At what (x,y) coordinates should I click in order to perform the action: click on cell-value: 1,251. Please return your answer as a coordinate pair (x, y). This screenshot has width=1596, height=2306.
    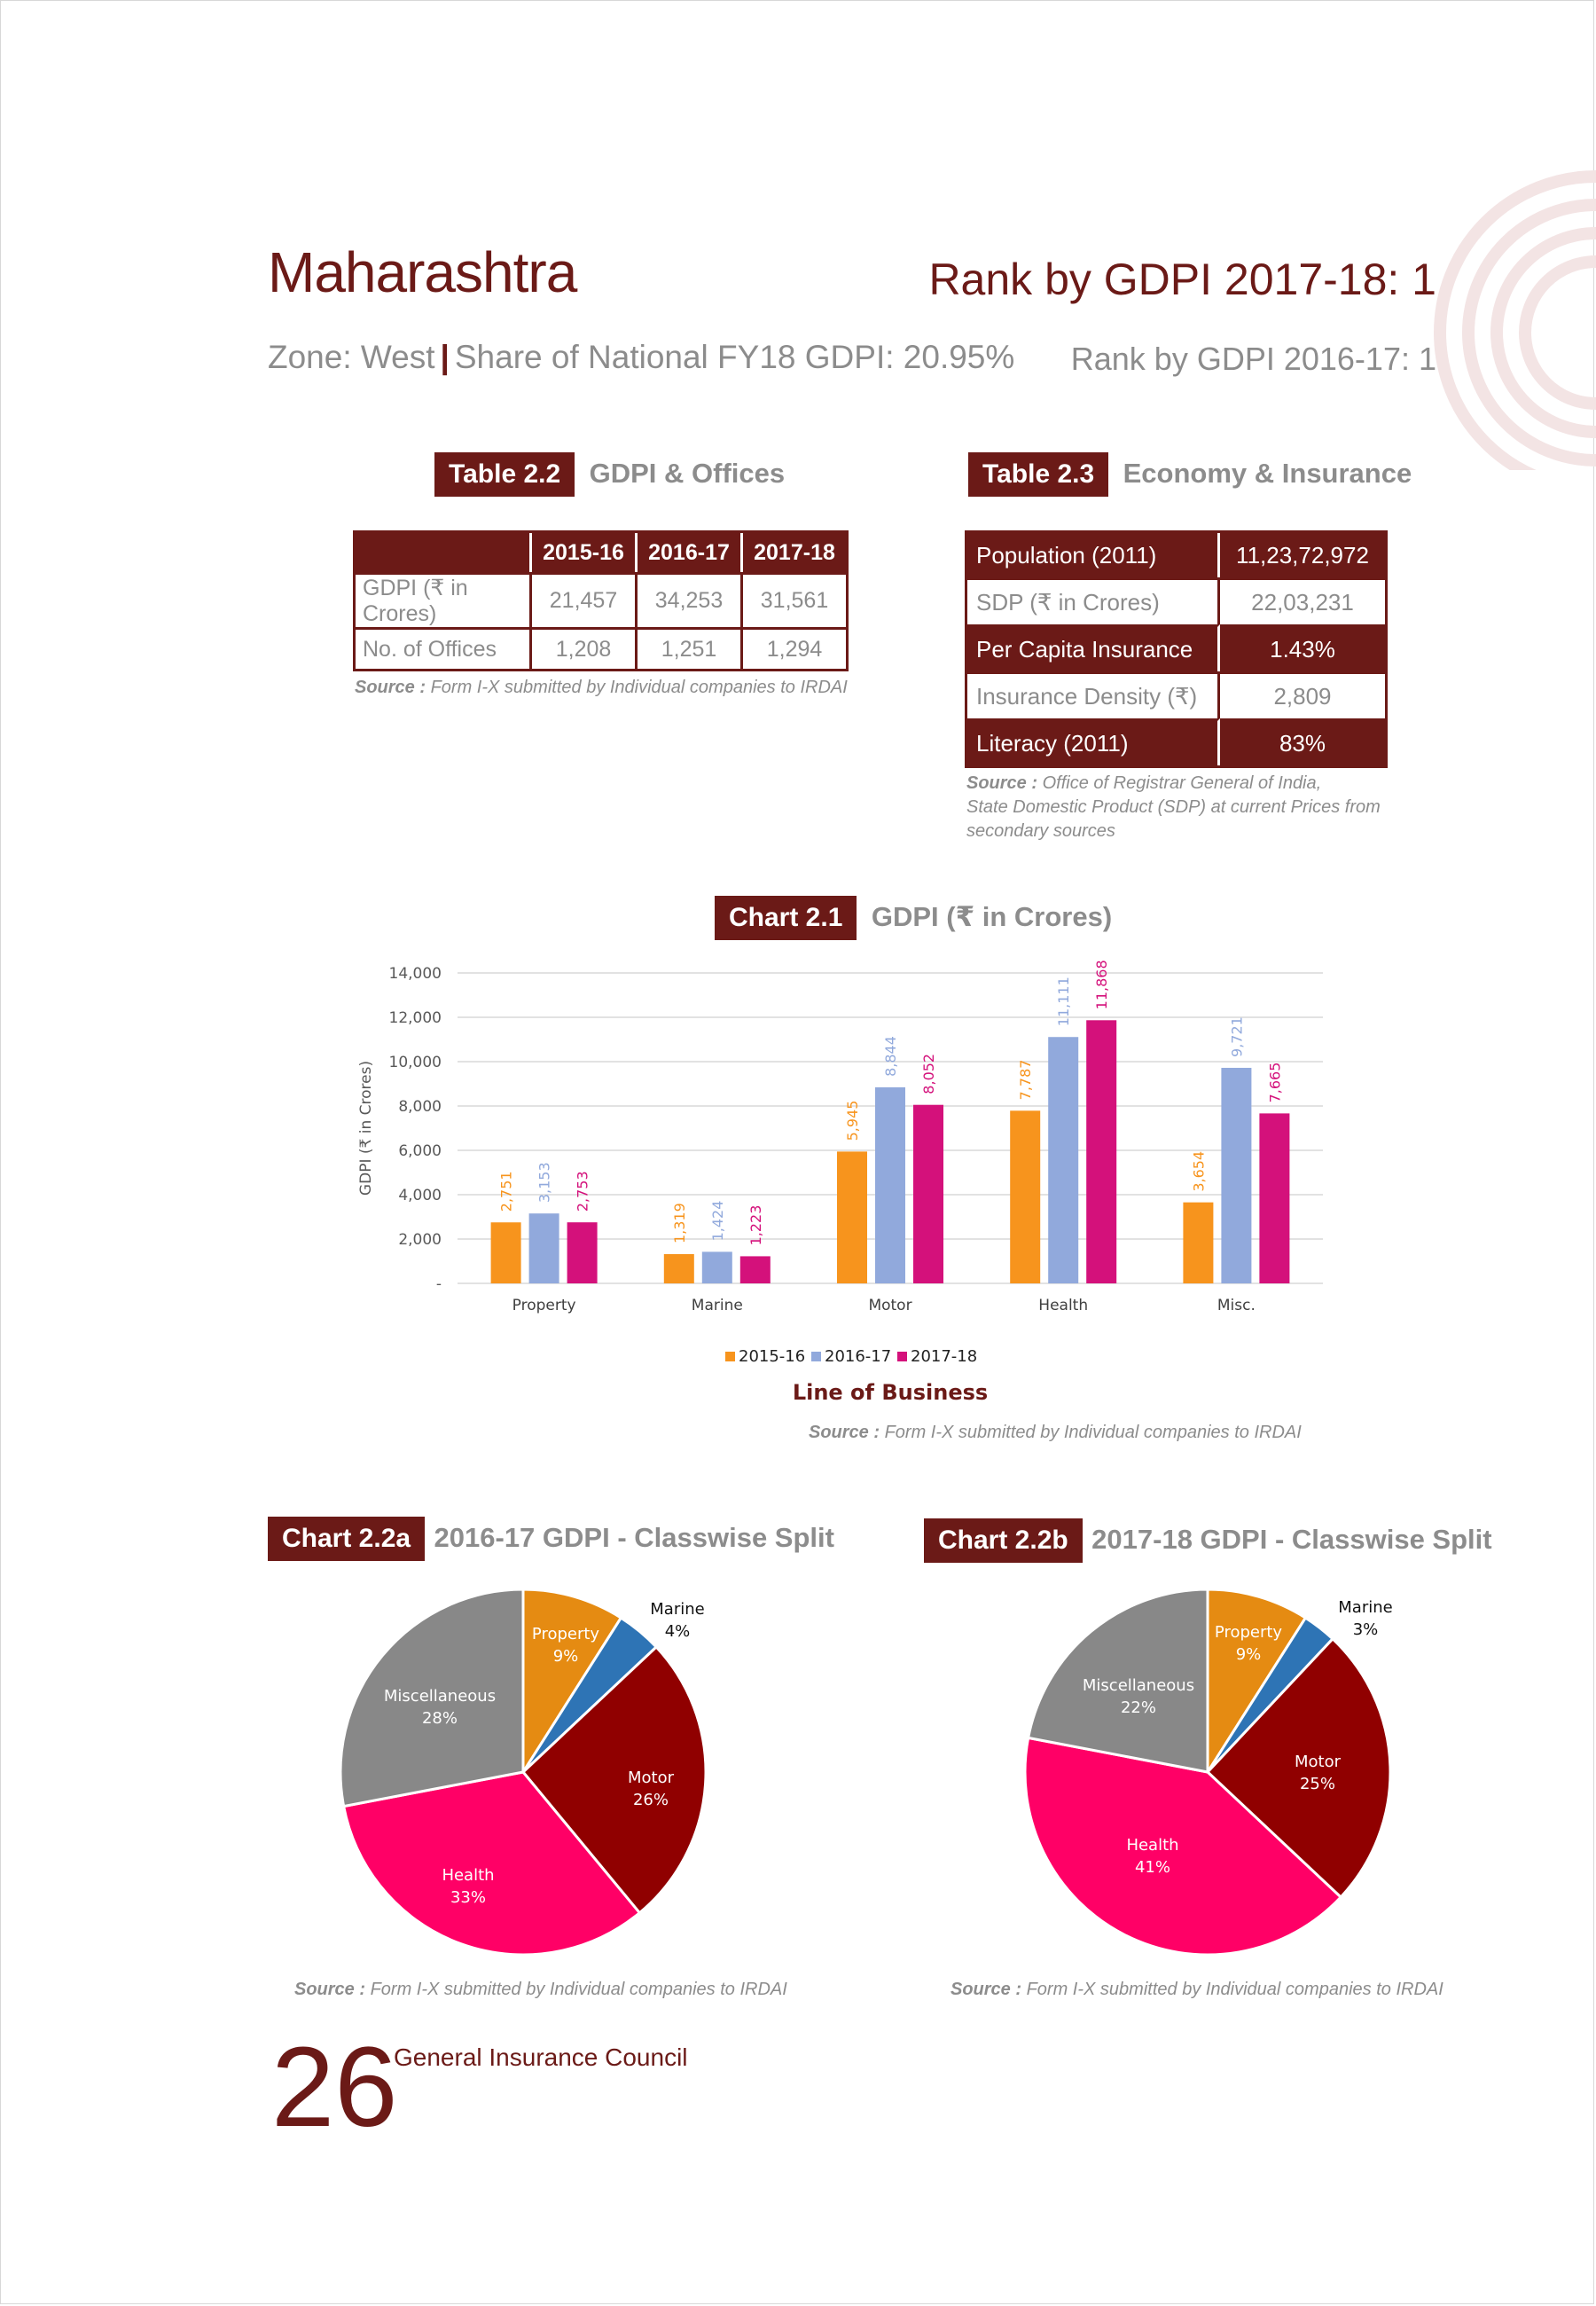
    Looking at the image, I should click on (690, 648).